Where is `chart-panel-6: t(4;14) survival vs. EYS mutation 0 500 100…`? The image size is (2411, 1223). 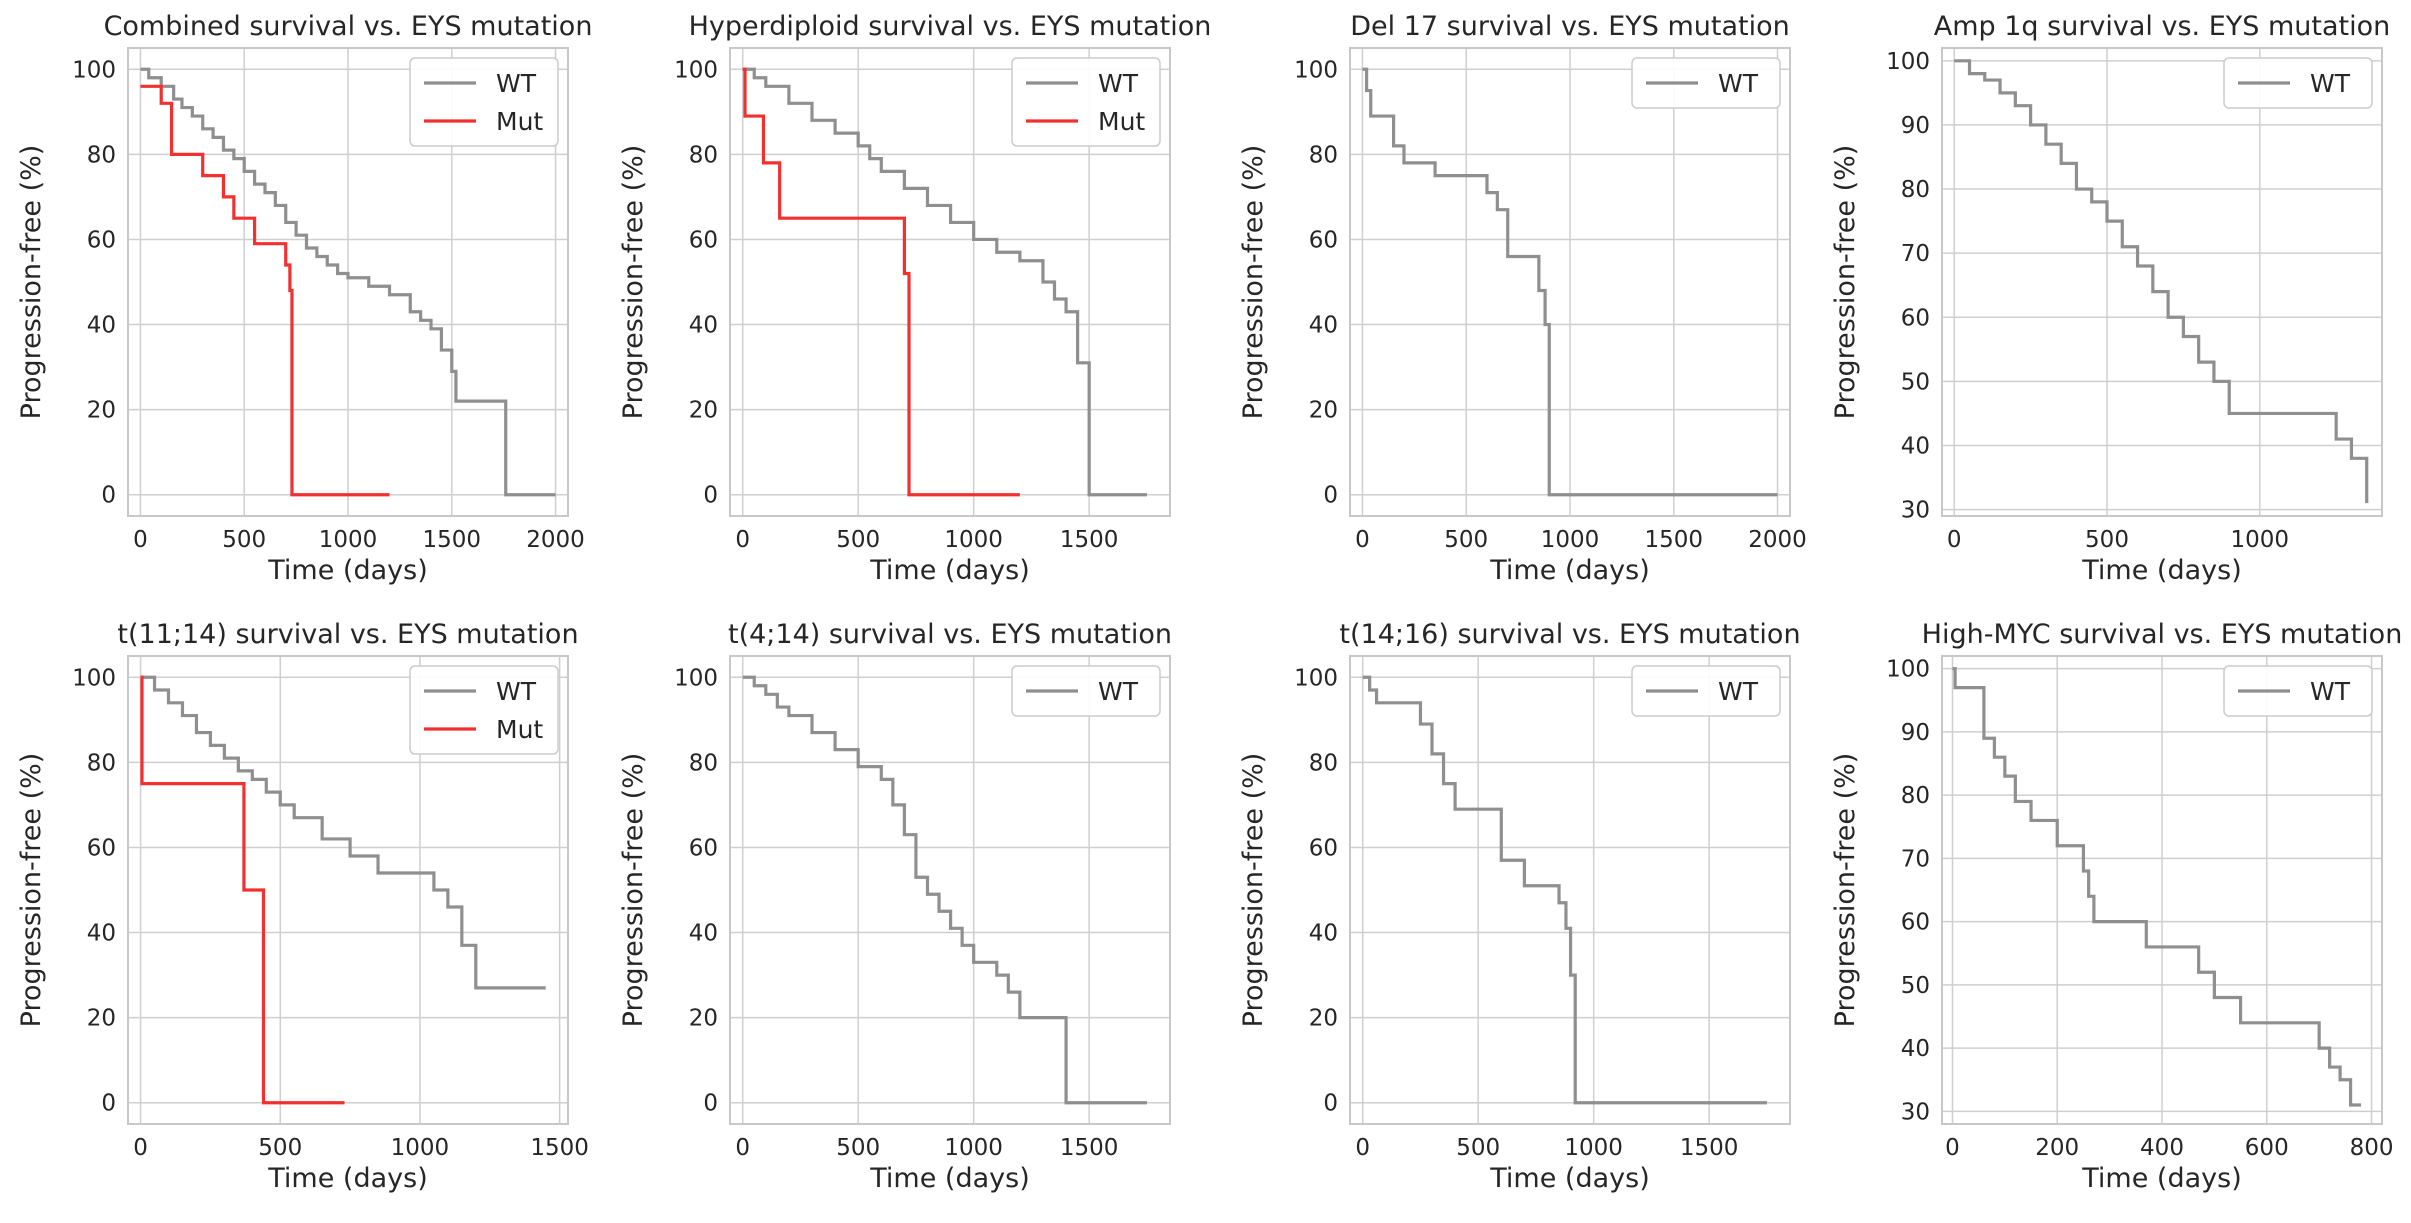 chart-panel-6: t(4;14) survival vs. EYS mutation 0 500 100… is located at coordinates (895, 906).